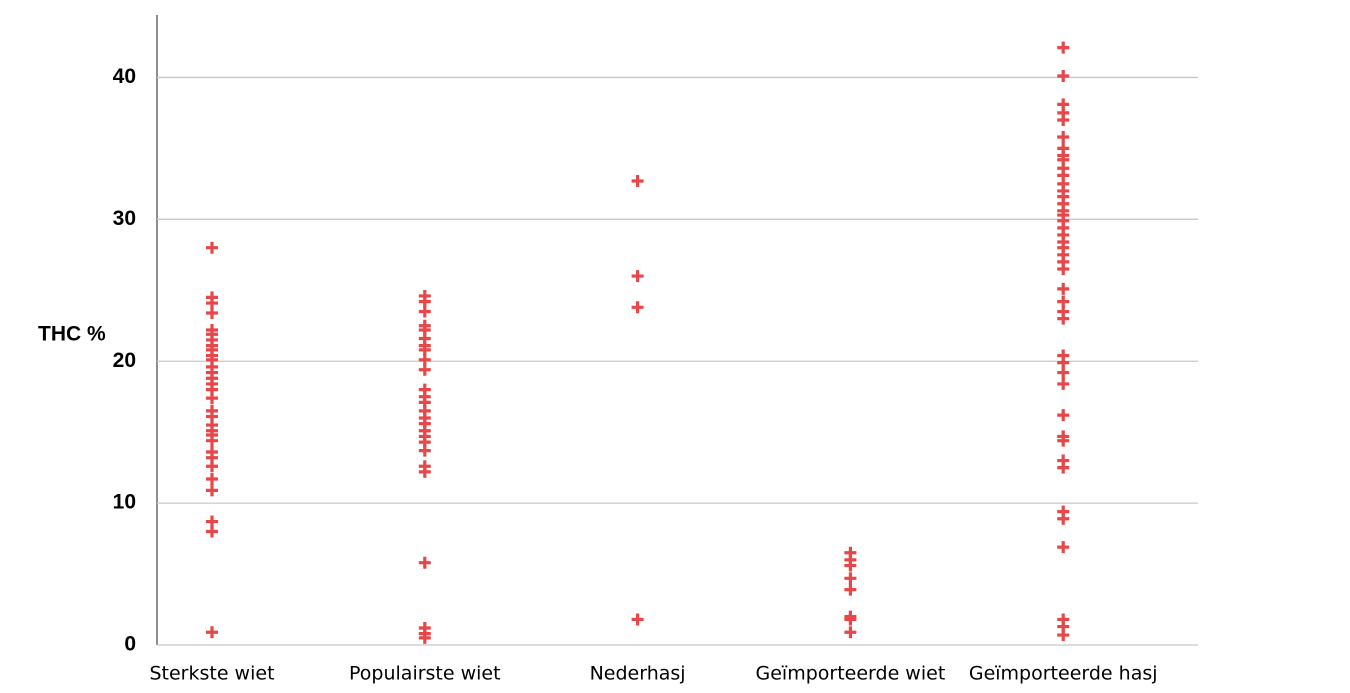  Describe the element at coordinates (124, 502) in the screenshot. I see `y-tick-label: 10` at that location.